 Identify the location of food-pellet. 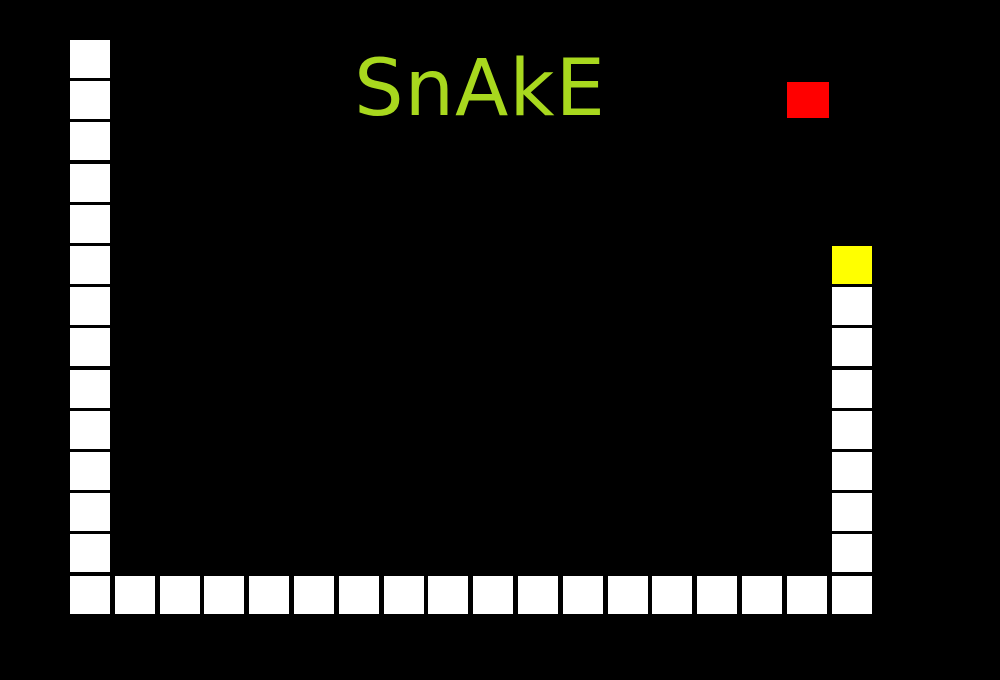
(808, 100).